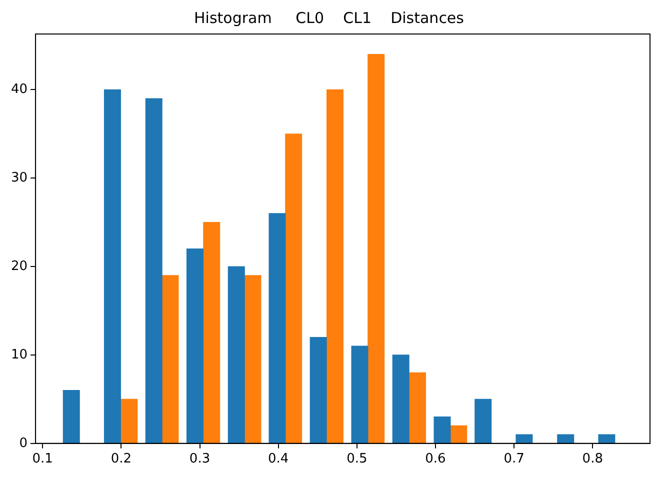  What do you see at coordinates (592, 459) in the screenshot?
I see `x-tick-label: 0.8` at bounding box center [592, 459].